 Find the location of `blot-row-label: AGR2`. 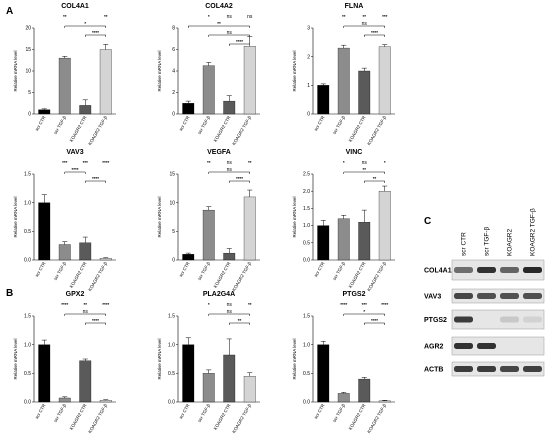

blot-row-label: AGR2 is located at coordinates (434, 347).